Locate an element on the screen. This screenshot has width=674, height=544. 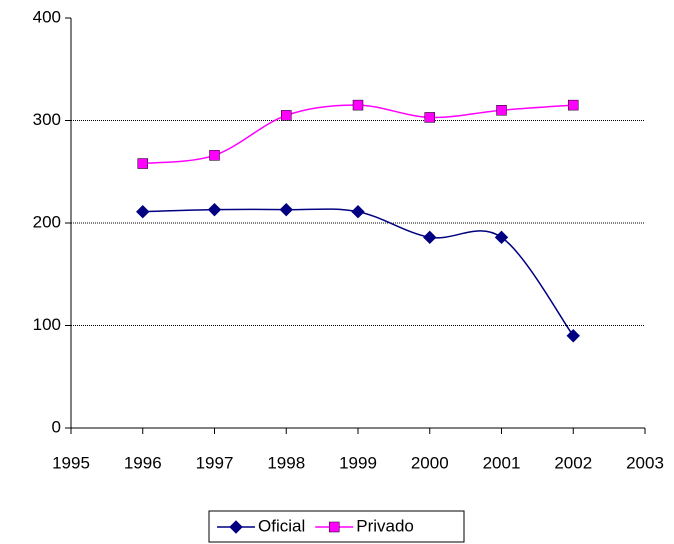
y-tick-label: 100 is located at coordinates (47, 324).